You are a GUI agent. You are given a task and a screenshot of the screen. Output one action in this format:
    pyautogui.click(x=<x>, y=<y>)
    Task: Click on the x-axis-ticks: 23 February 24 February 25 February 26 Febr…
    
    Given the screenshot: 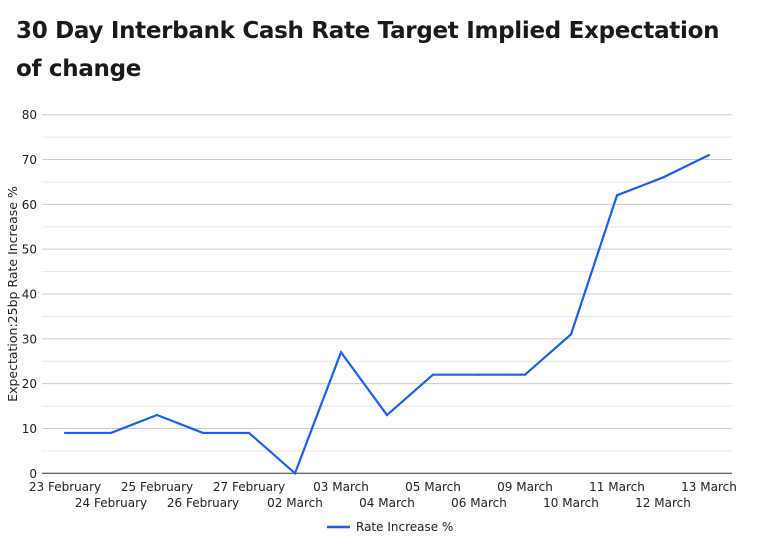 What is the action you would take?
    pyautogui.click(x=383, y=495)
    